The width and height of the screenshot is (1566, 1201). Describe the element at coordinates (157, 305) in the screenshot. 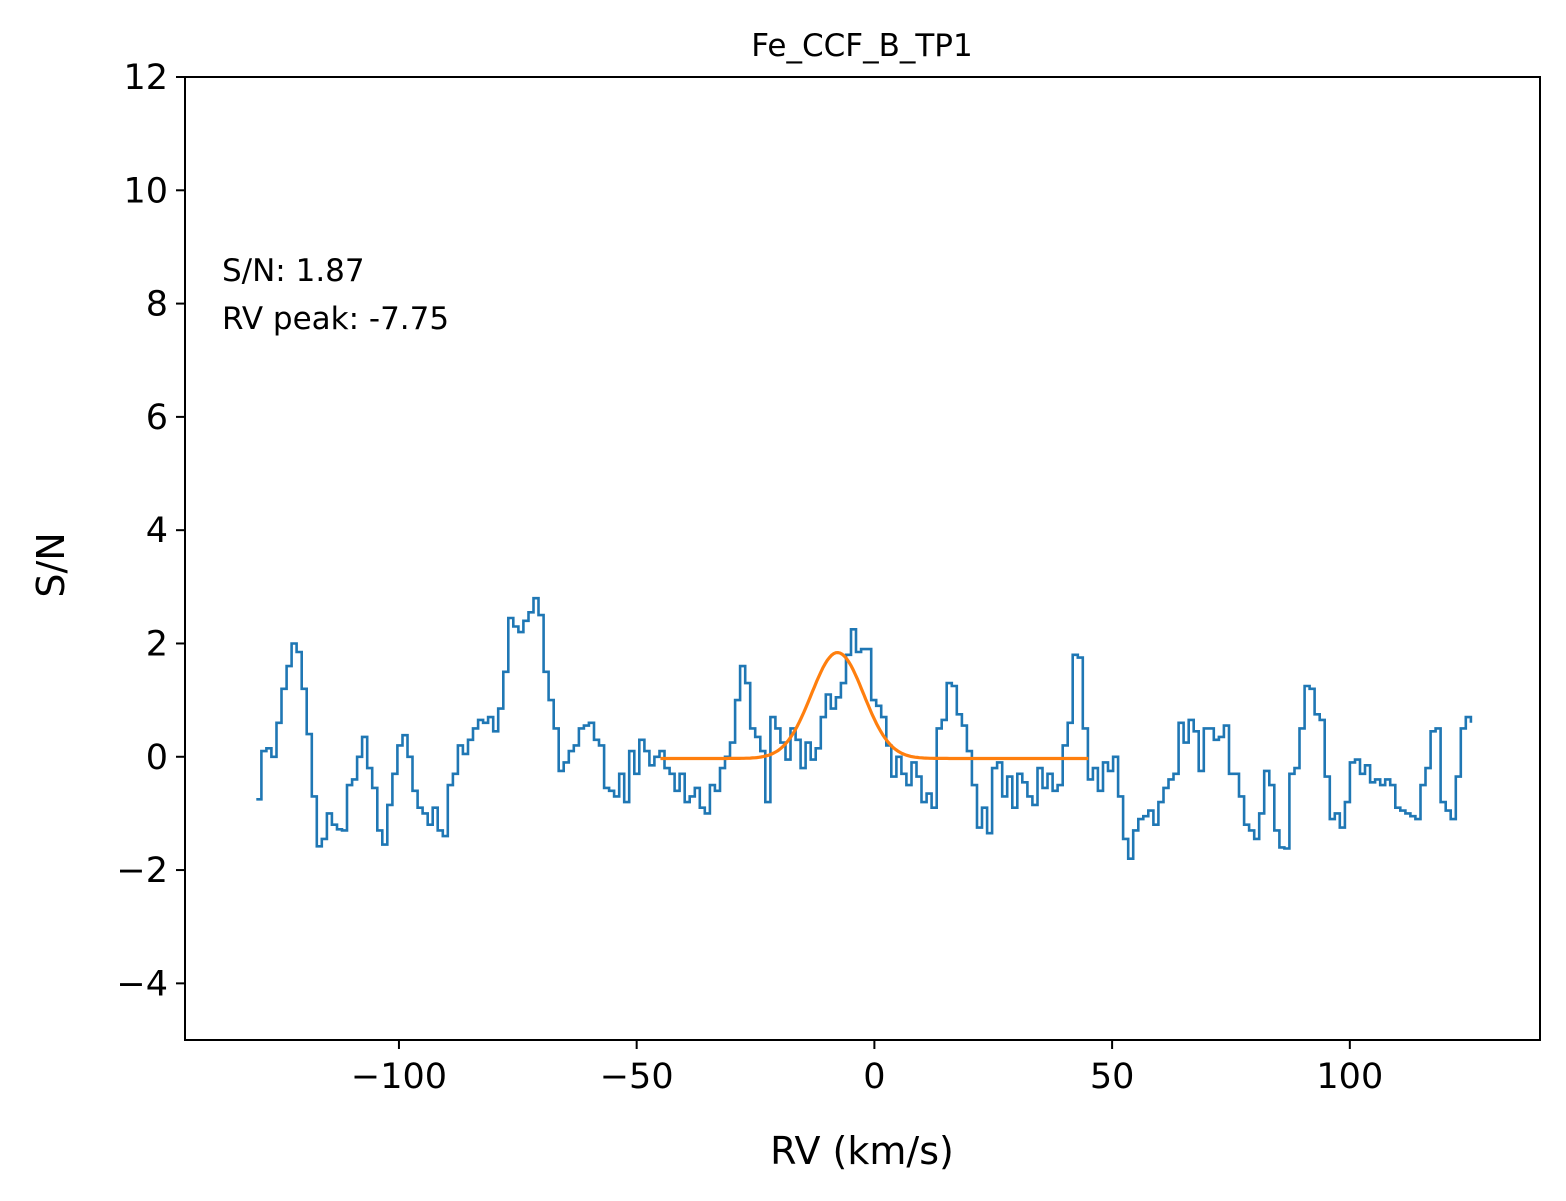

I see `y-tick-label-6: 8` at that location.